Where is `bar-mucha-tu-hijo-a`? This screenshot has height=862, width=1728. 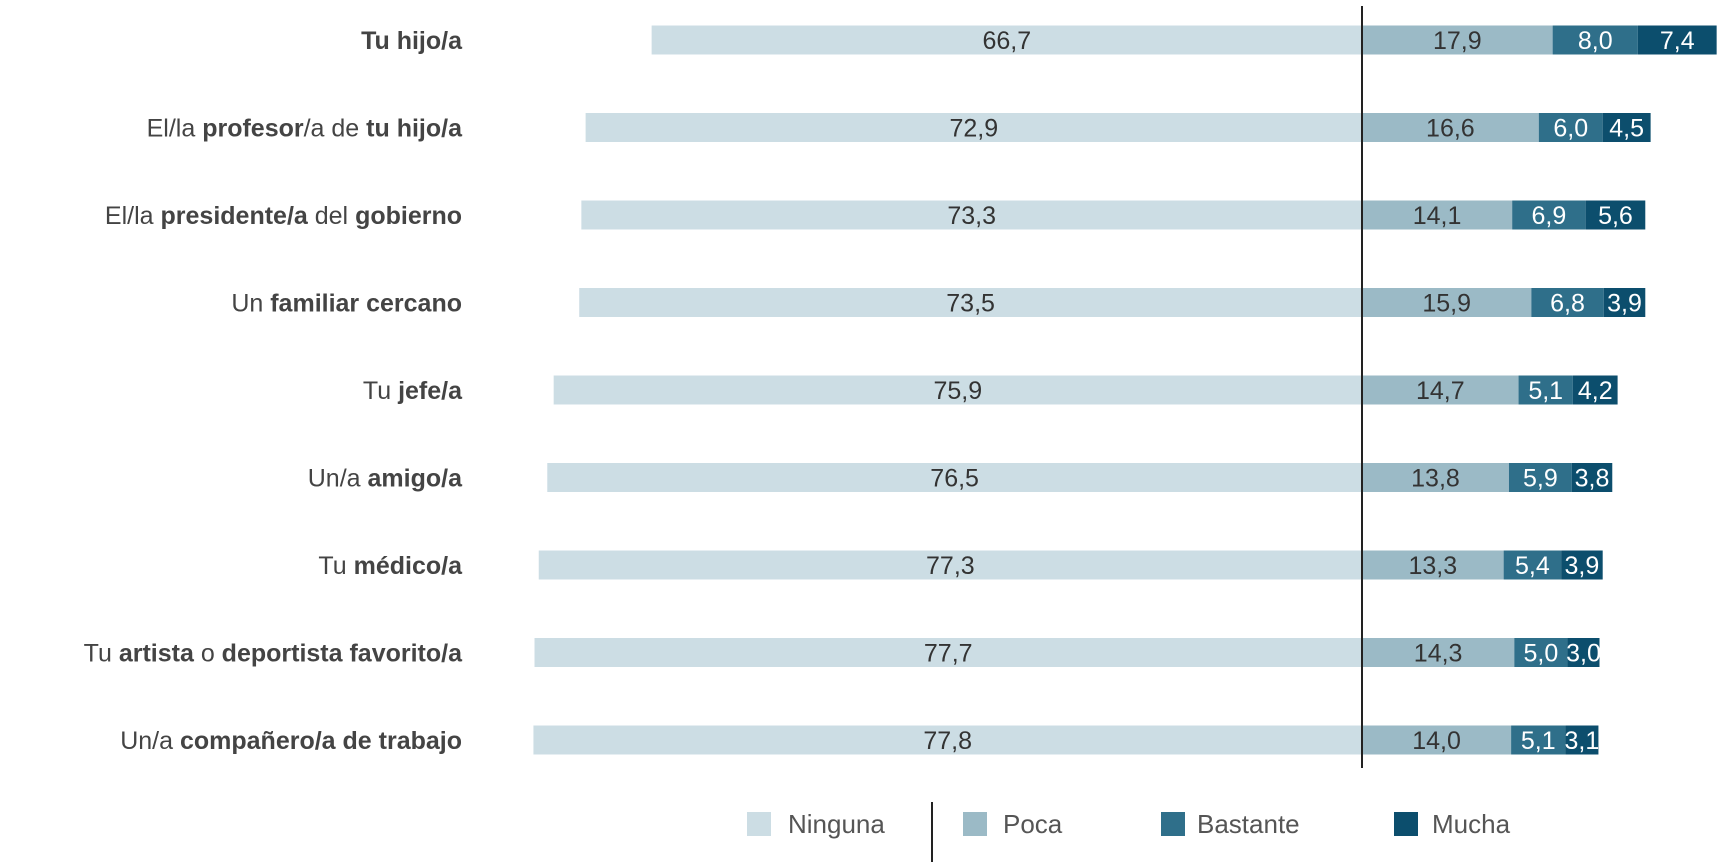
bar-mucha-tu-hijo-a is located at coordinates (1677, 40).